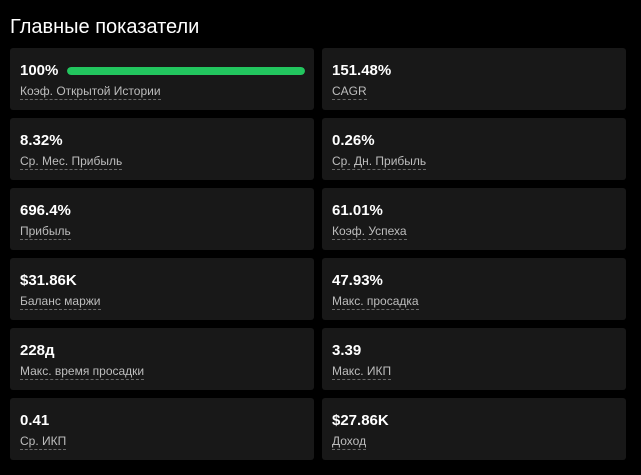 The height and width of the screenshot is (475, 641). Describe the element at coordinates (369, 232) in the screenshot. I see `metric-label: Коэф. Успеха` at that location.